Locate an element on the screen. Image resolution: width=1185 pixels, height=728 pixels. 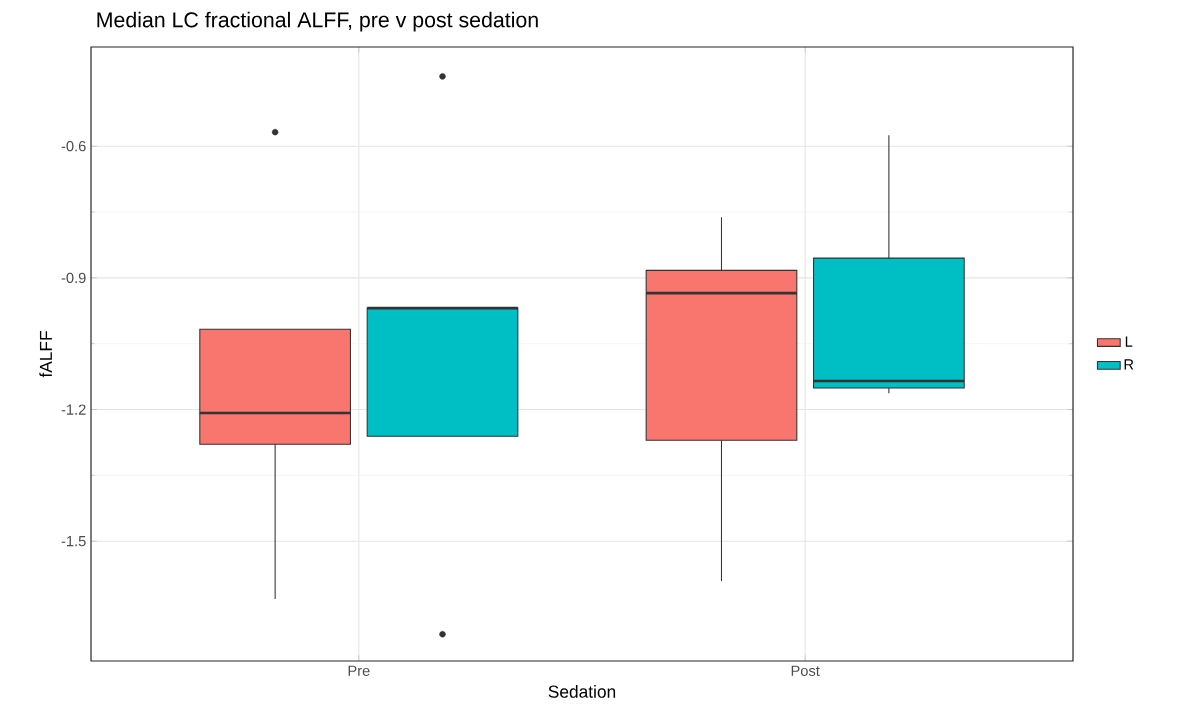
chart-title: Median LC fractional ALFF, pre v post sedation is located at coordinates (317, 21).